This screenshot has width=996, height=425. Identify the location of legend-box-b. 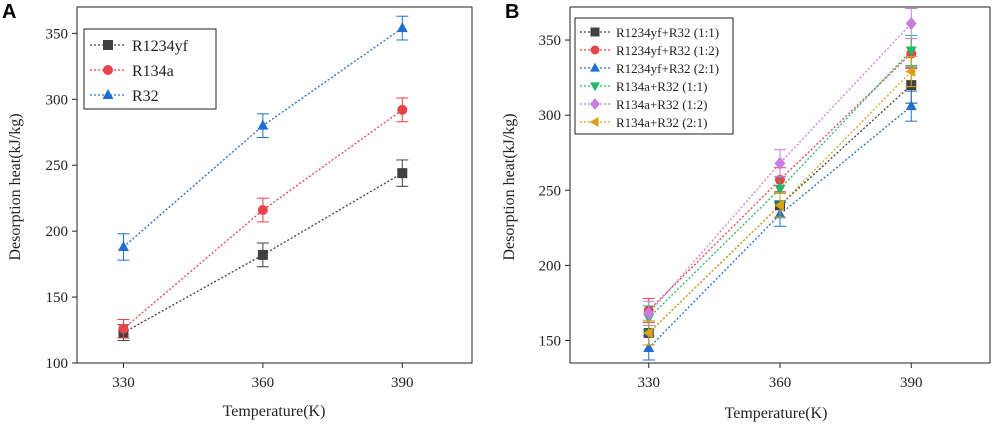
(654, 76).